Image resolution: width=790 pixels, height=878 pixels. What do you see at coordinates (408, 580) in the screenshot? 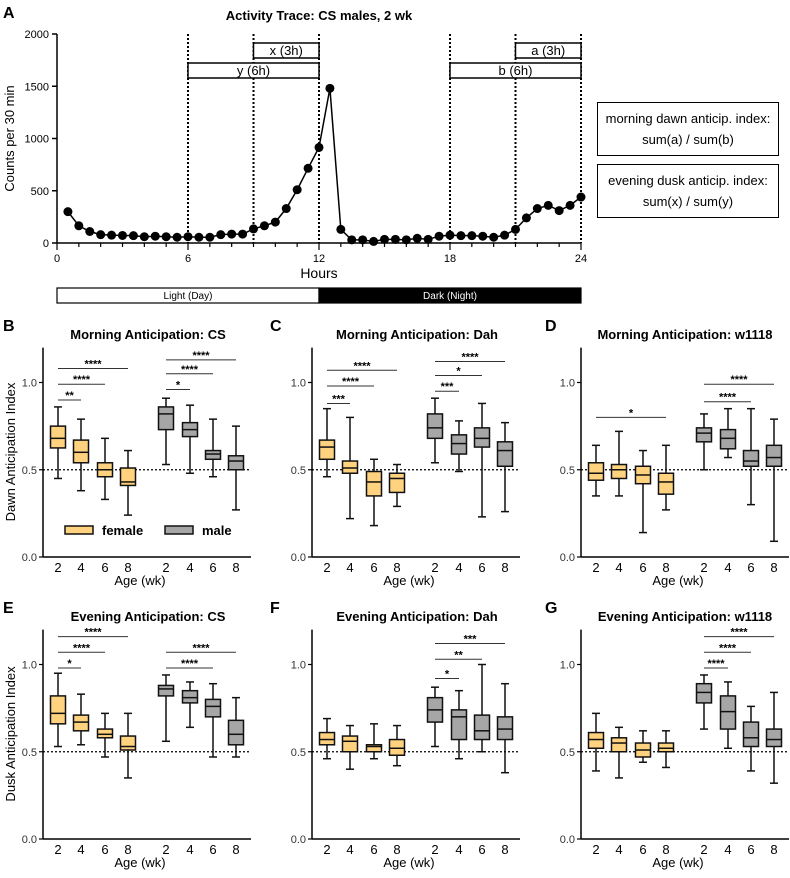
I see `x-axis-label: Age (wk)` at bounding box center [408, 580].